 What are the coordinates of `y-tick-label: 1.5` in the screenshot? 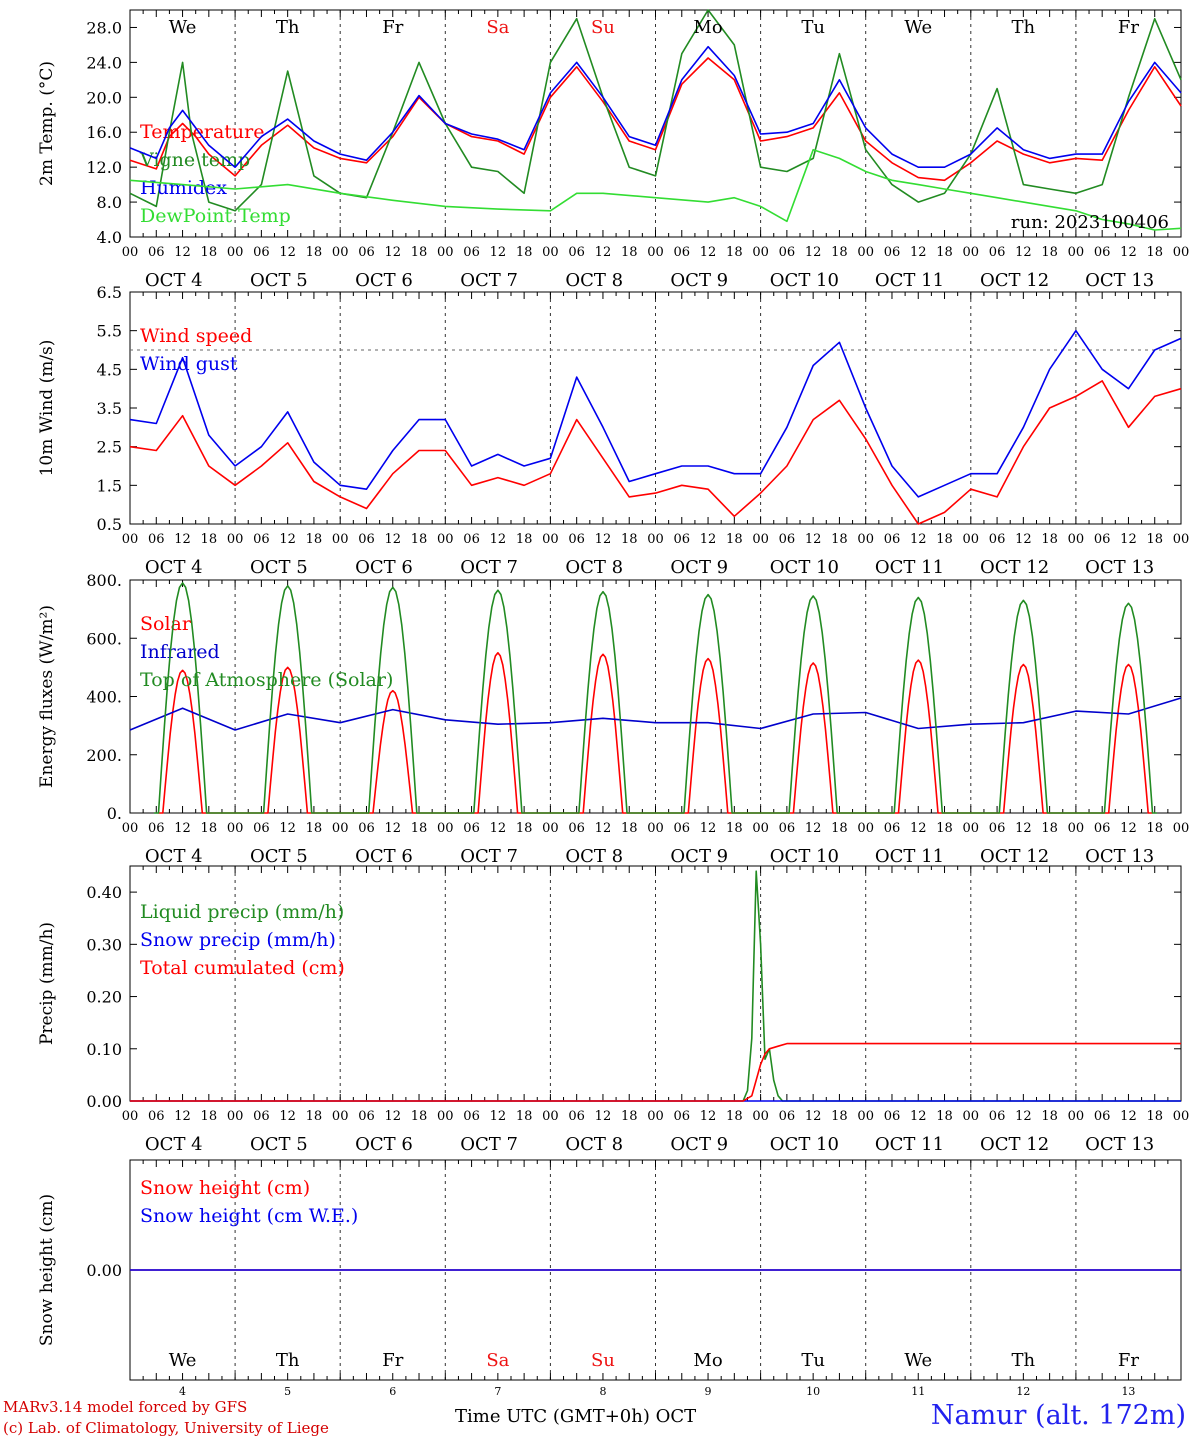 It's located at (109, 485).